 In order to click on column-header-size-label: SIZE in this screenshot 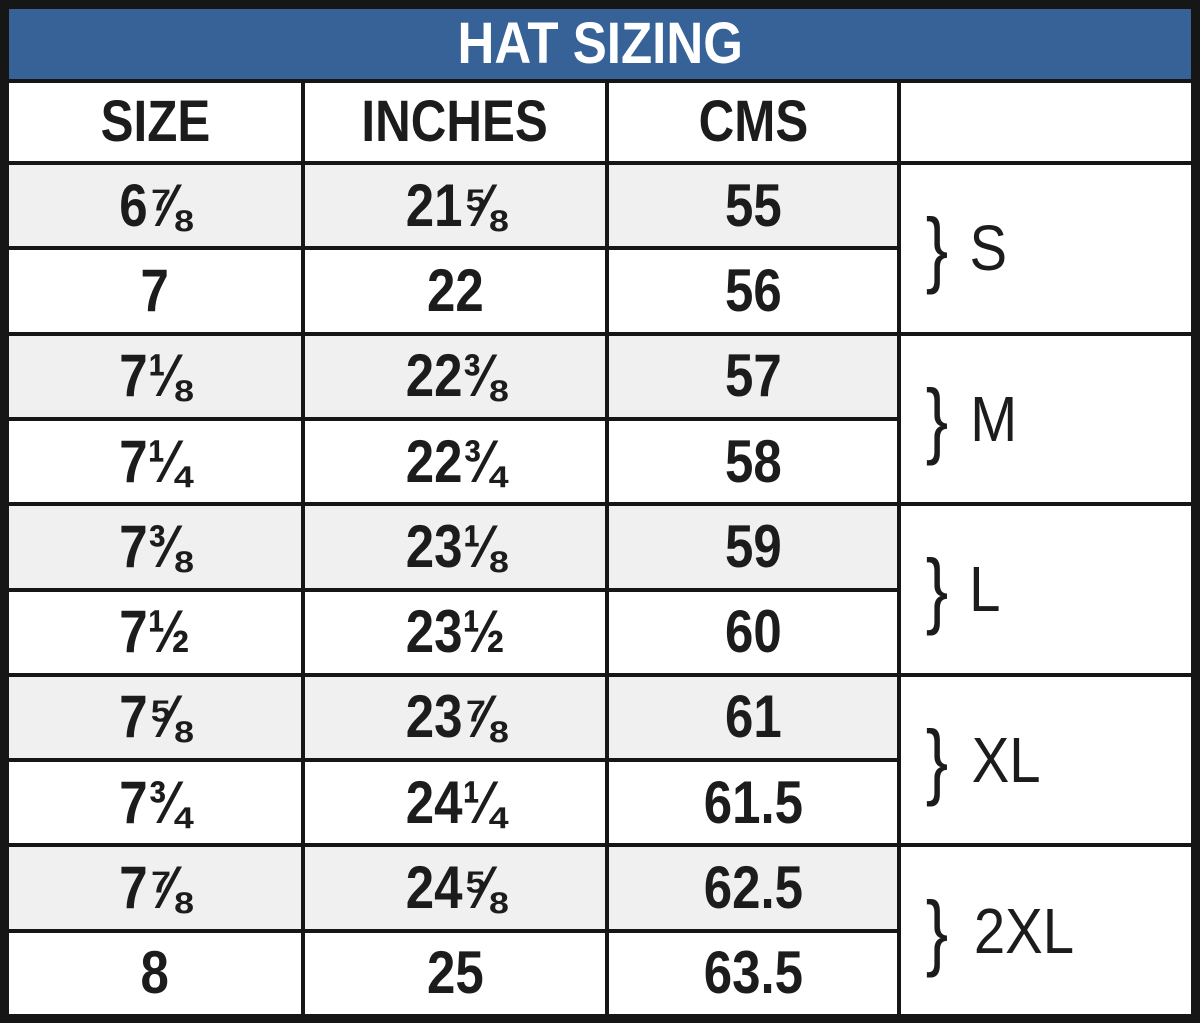, I will do `click(155, 121)`.